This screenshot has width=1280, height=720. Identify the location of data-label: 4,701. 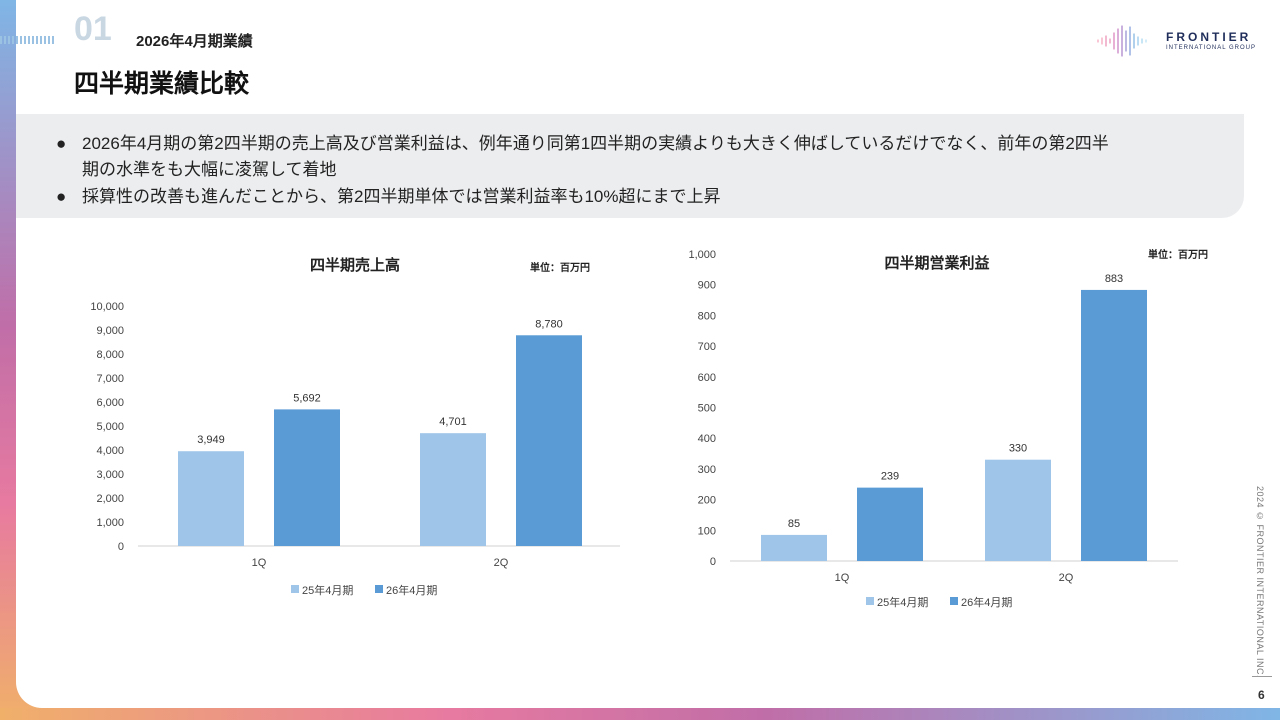
(453, 422).